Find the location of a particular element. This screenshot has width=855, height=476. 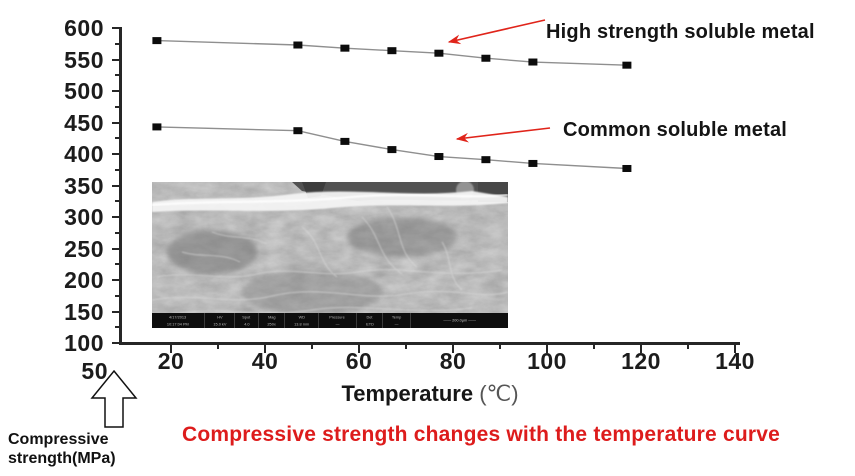

y-tick-label: 300 is located at coordinates (84, 217).